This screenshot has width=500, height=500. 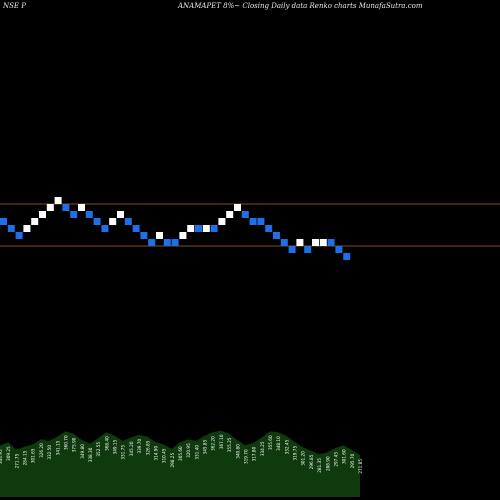 I want to click on volume-label: 326.85, so click(x=147, y=447).